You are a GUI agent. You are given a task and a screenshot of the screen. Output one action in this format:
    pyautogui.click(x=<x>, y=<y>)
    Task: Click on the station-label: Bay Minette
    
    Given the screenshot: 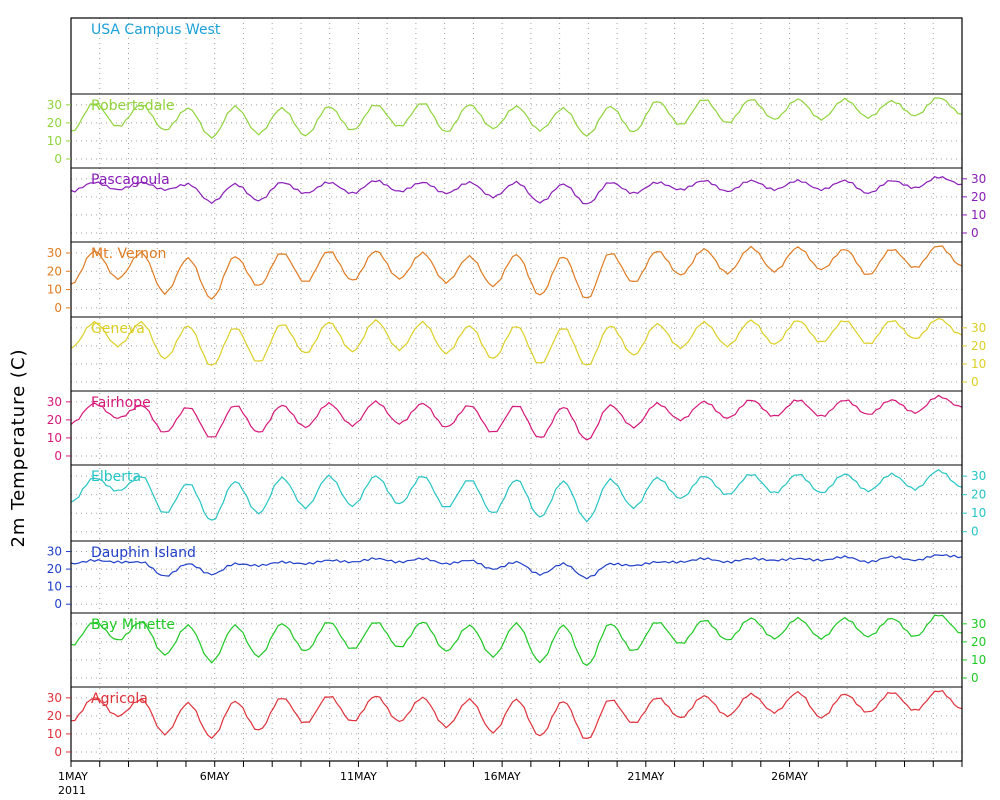 What is the action you would take?
    pyautogui.click(x=133, y=625)
    